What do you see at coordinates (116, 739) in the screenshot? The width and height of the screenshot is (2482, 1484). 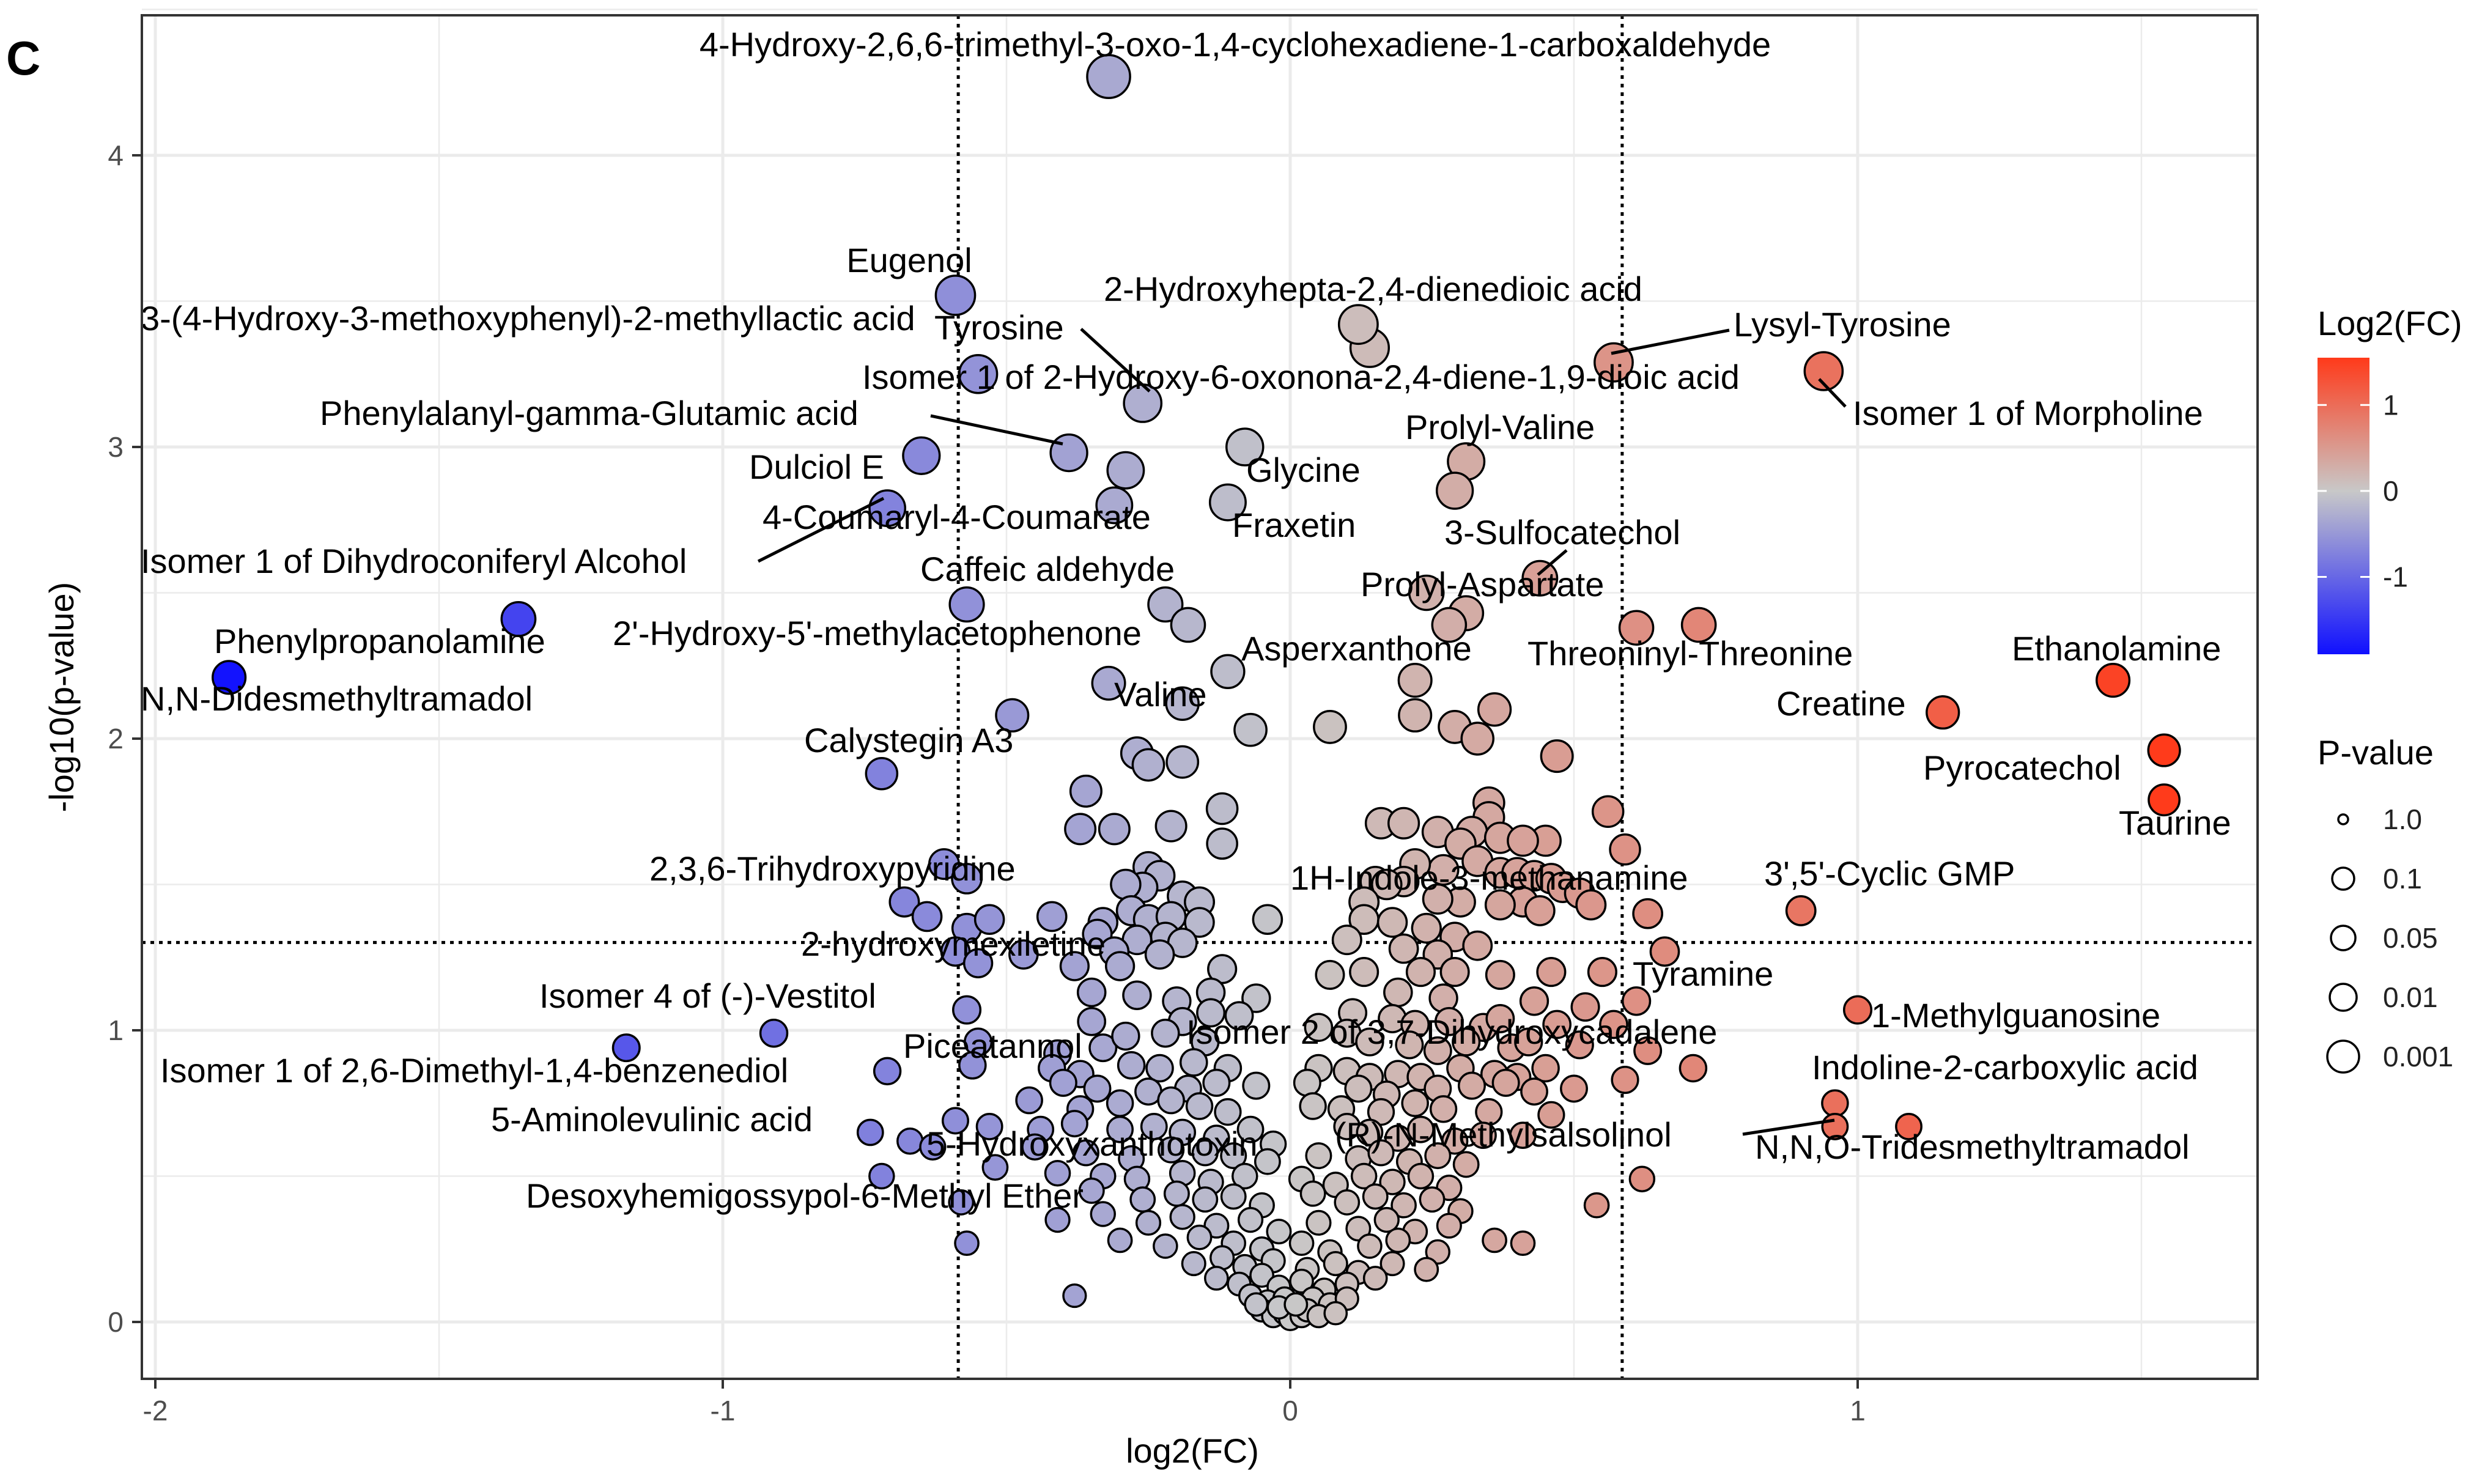 I see `y-tick-label: 2` at bounding box center [116, 739].